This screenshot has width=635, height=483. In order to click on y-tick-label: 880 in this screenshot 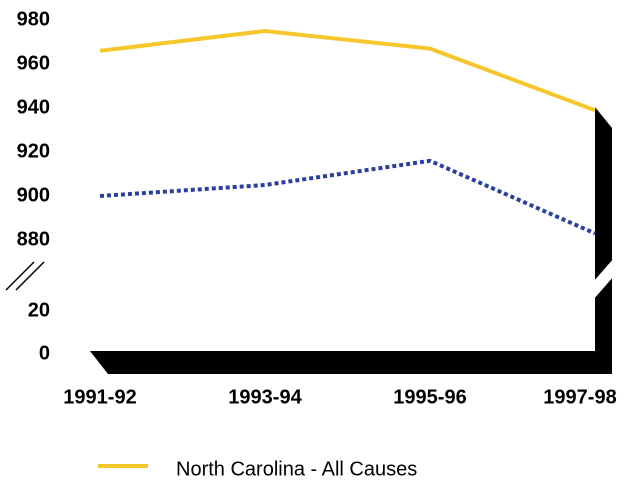, I will do `click(33, 239)`.